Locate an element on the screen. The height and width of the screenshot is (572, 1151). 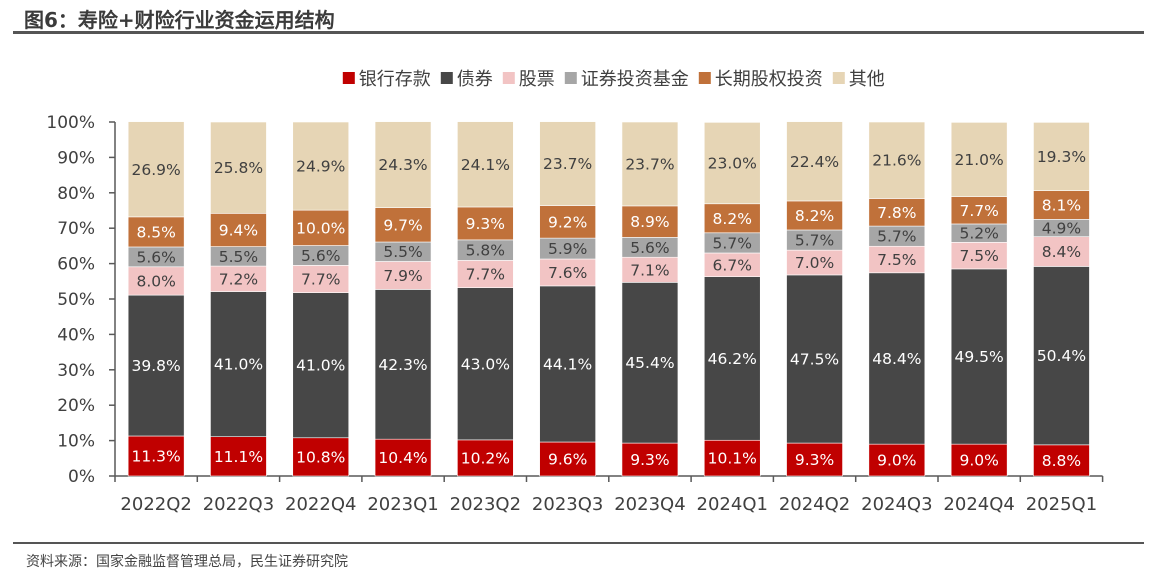
data-label: 45.4% is located at coordinates (649, 363).